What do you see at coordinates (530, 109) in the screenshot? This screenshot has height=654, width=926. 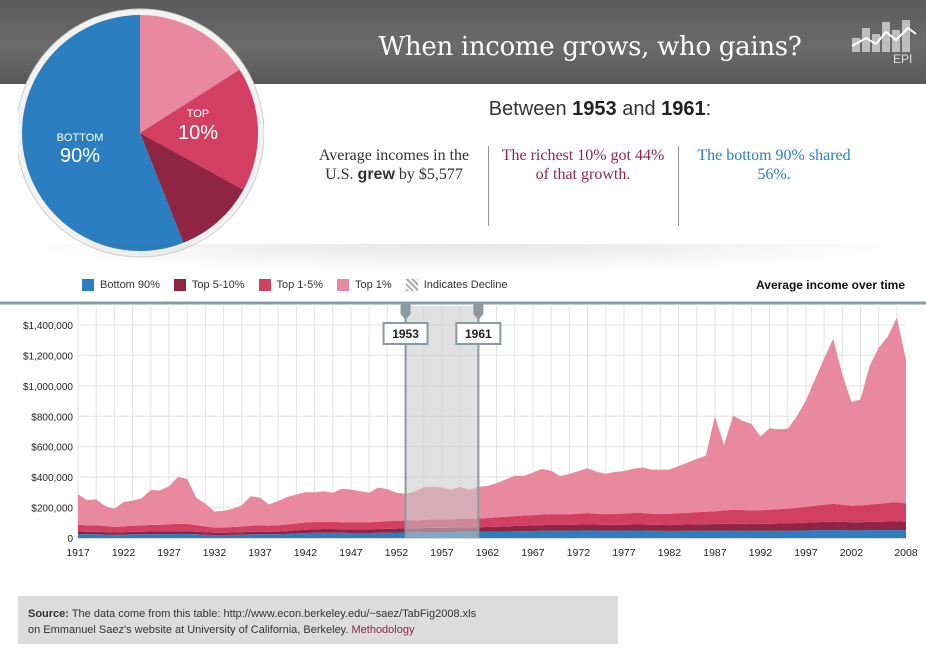 I see `headline-text: Between` at bounding box center [530, 109].